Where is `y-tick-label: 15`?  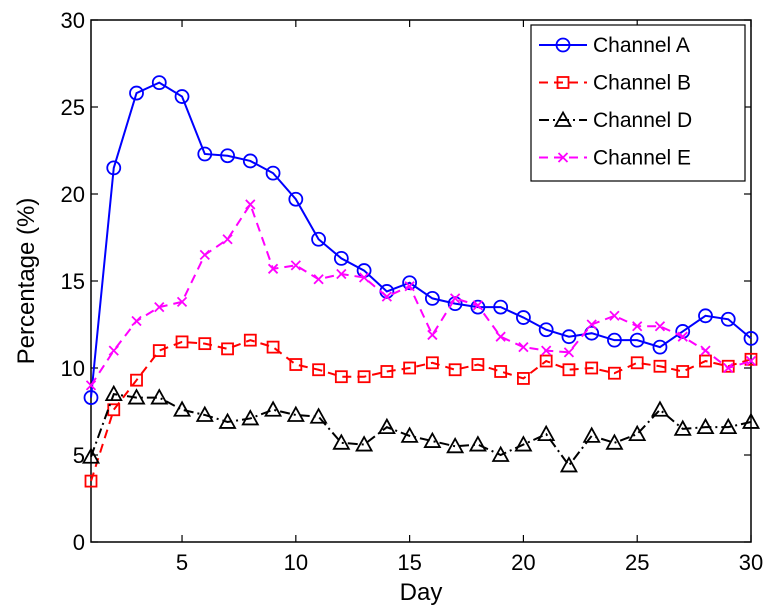 y-tick-label: 15 is located at coordinates (73, 281).